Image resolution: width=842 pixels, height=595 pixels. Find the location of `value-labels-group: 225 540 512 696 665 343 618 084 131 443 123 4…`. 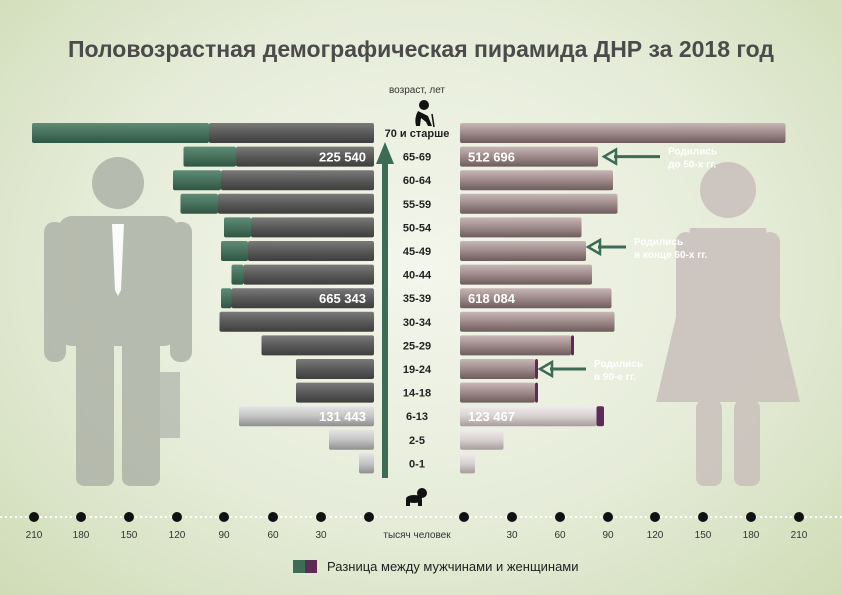

value-labels-group: 225 540 512 696 665 343 618 084 131 443 123 4… is located at coordinates (417, 287).